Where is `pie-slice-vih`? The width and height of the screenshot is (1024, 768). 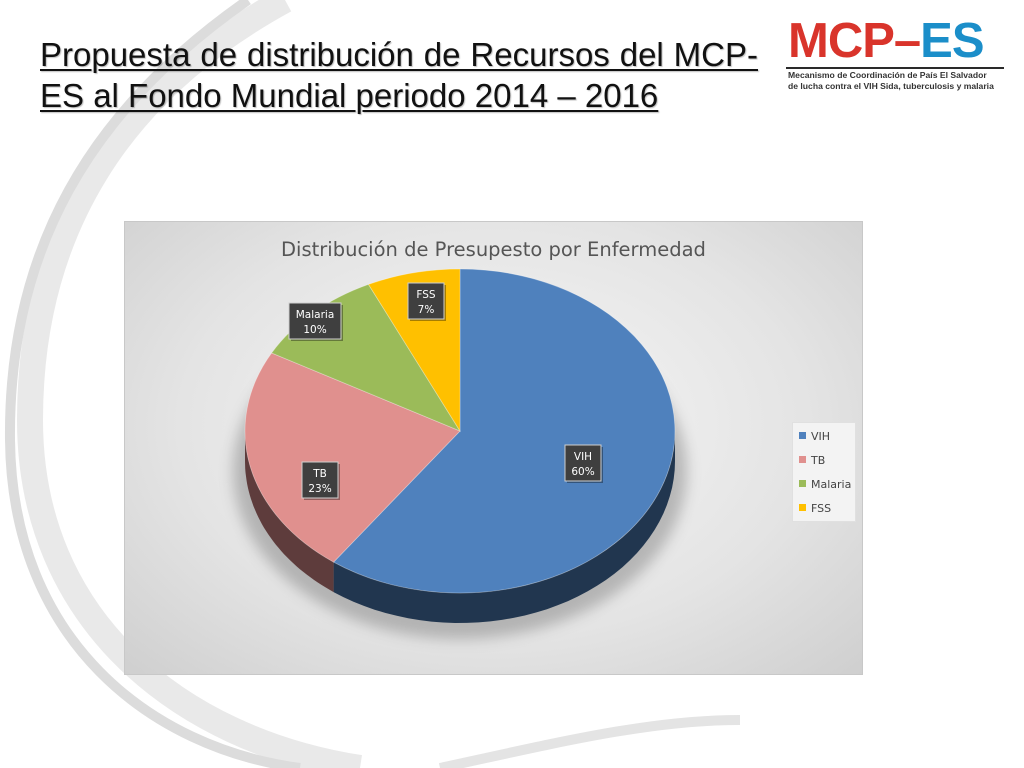 pie-slice-vih is located at coordinates (504, 431).